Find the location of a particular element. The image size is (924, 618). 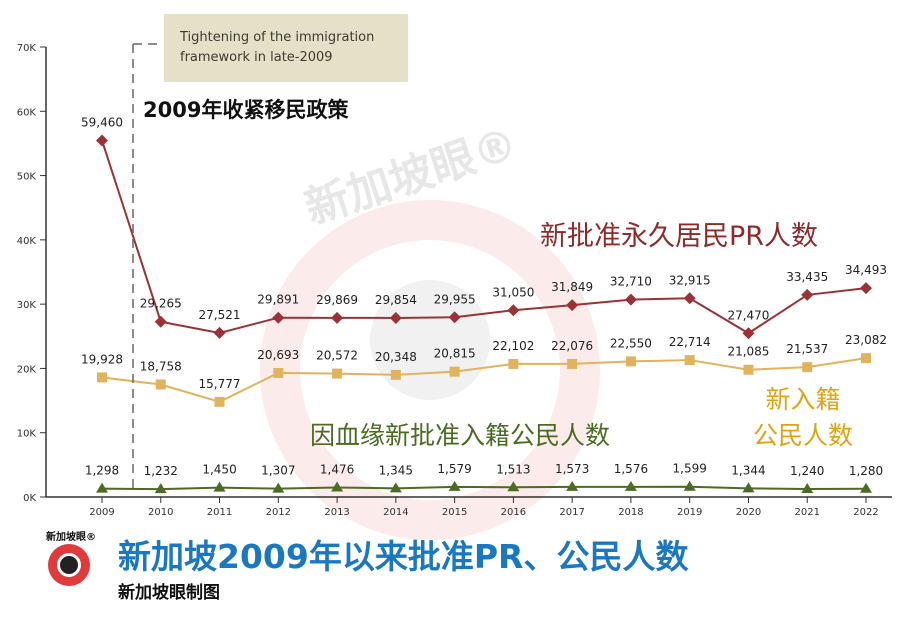

data-label: 1,450 is located at coordinates (219, 470).